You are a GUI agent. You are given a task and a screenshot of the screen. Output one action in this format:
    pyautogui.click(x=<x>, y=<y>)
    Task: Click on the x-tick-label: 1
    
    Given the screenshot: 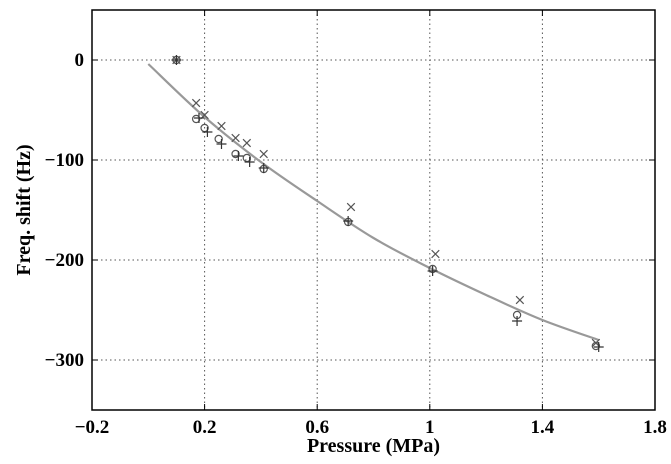 What is the action you would take?
    pyautogui.click(x=430, y=427)
    